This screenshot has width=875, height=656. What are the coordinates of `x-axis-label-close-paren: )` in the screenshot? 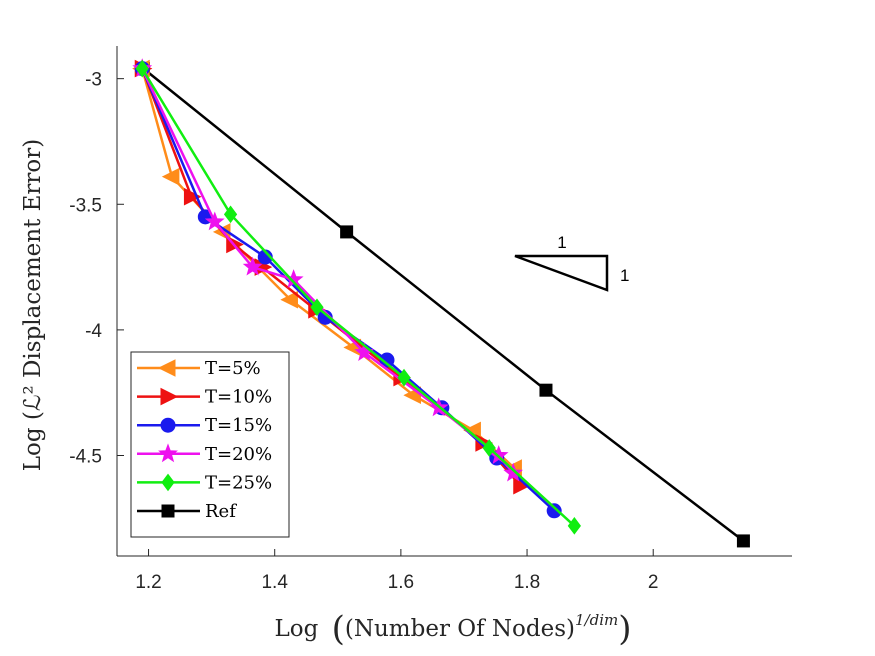 It's located at (624, 629).